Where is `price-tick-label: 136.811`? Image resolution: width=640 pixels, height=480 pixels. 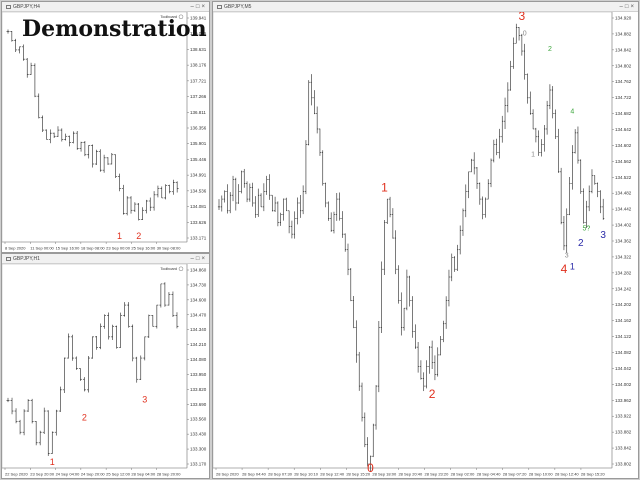
price-tick-label: 136.811 is located at coordinates (198, 112).